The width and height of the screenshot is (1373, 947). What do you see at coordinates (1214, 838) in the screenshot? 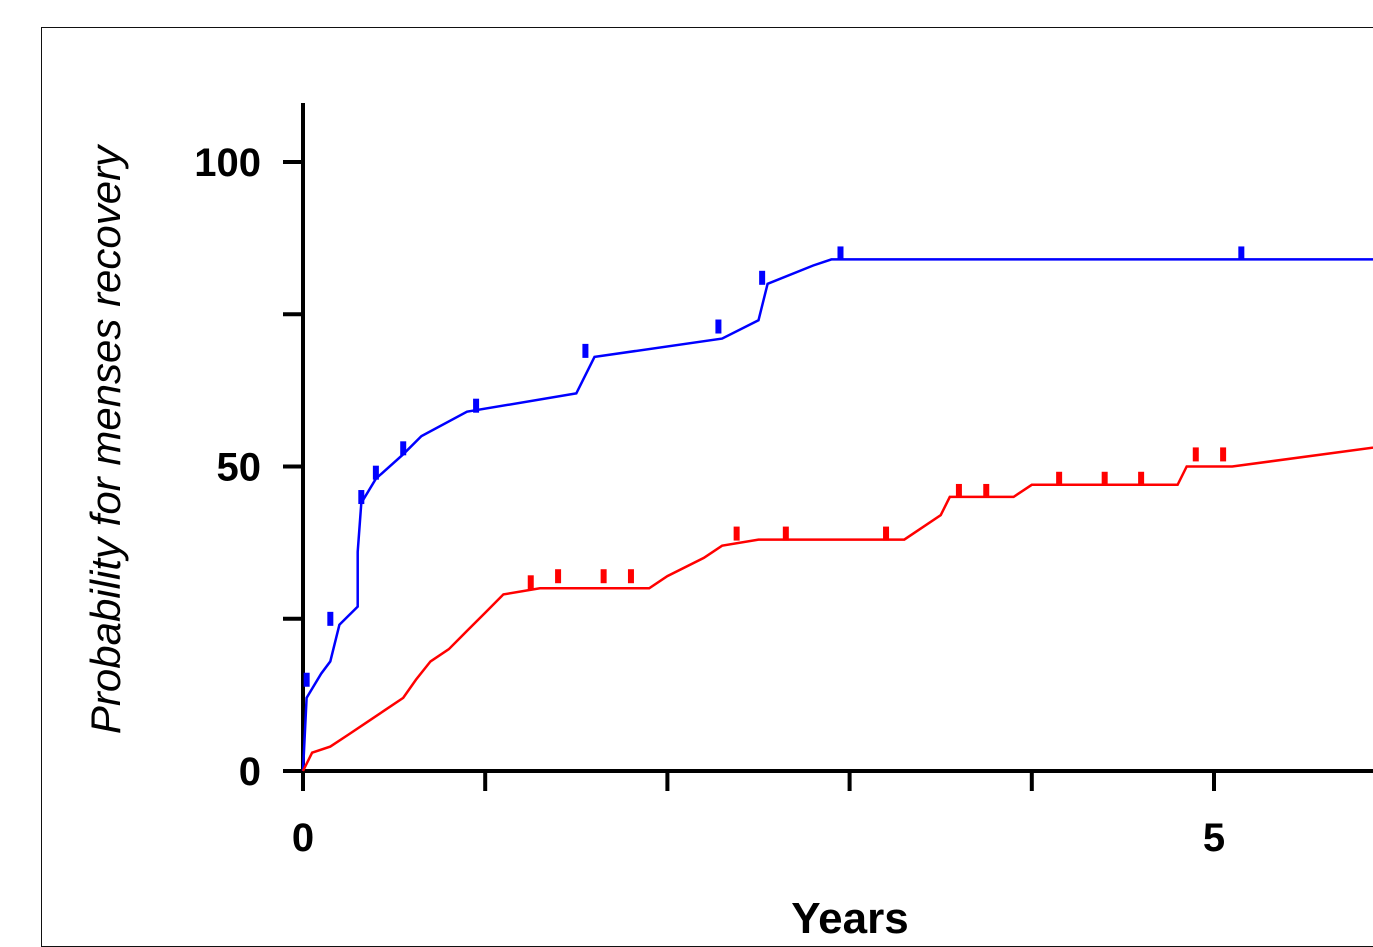
I see `x-tick-label: 5` at bounding box center [1214, 838].